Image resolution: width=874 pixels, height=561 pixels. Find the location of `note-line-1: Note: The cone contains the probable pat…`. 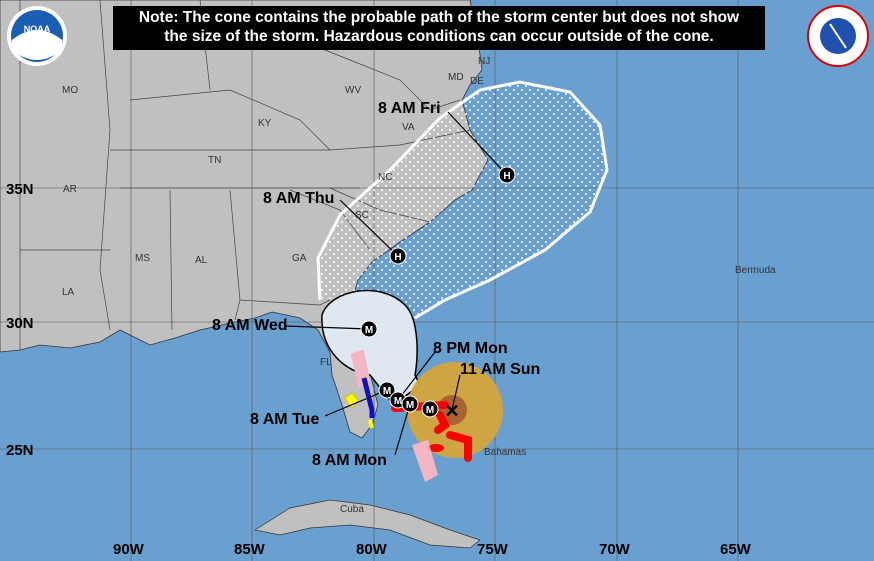

note-line-1: Note: The cone contains the probable pat… is located at coordinates (439, 17).